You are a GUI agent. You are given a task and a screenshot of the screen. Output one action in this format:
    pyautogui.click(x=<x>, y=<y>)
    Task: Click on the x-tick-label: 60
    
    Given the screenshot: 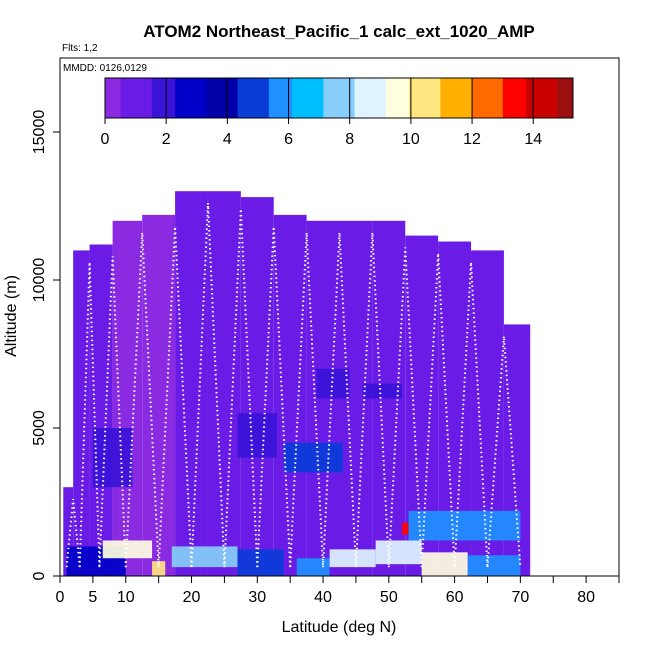 What is the action you would take?
    pyautogui.click(x=455, y=597)
    